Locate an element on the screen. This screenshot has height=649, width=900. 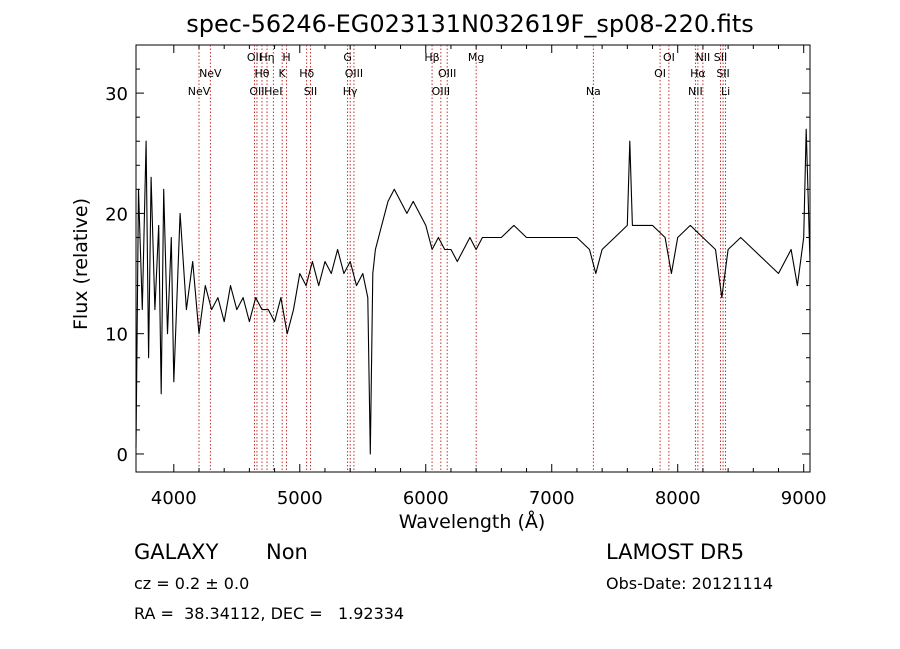
y-axis-label: Flux (relative) is located at coordinates (81, 264).